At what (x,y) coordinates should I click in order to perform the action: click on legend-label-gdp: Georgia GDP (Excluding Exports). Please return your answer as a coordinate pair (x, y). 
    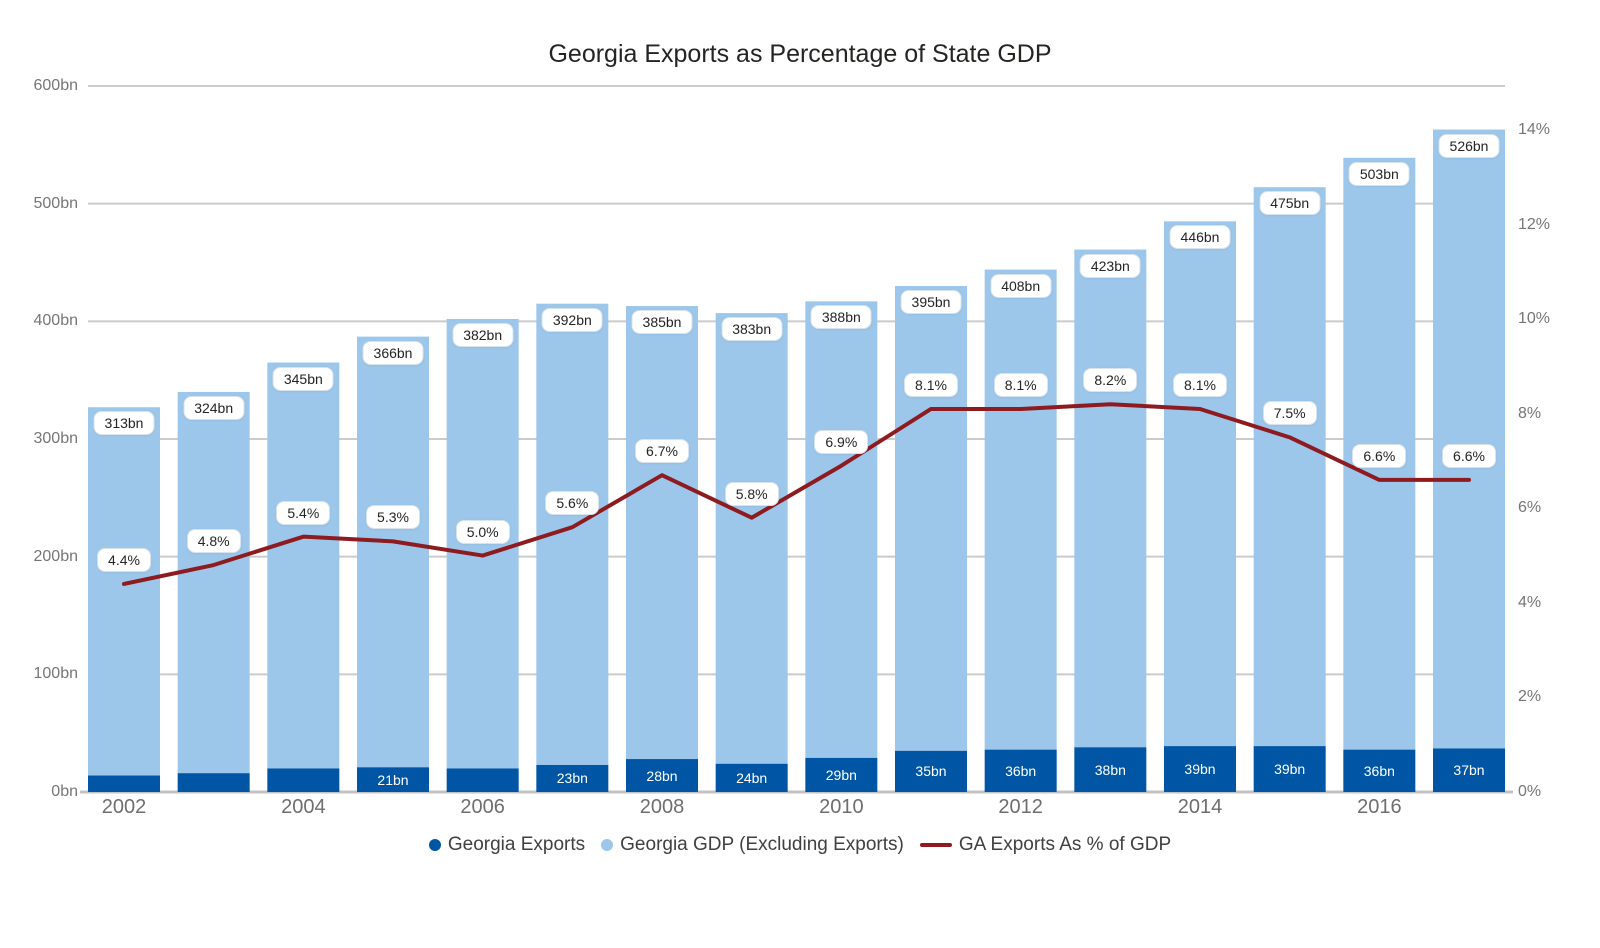
    Looking at the image, I should click on (762, 844).